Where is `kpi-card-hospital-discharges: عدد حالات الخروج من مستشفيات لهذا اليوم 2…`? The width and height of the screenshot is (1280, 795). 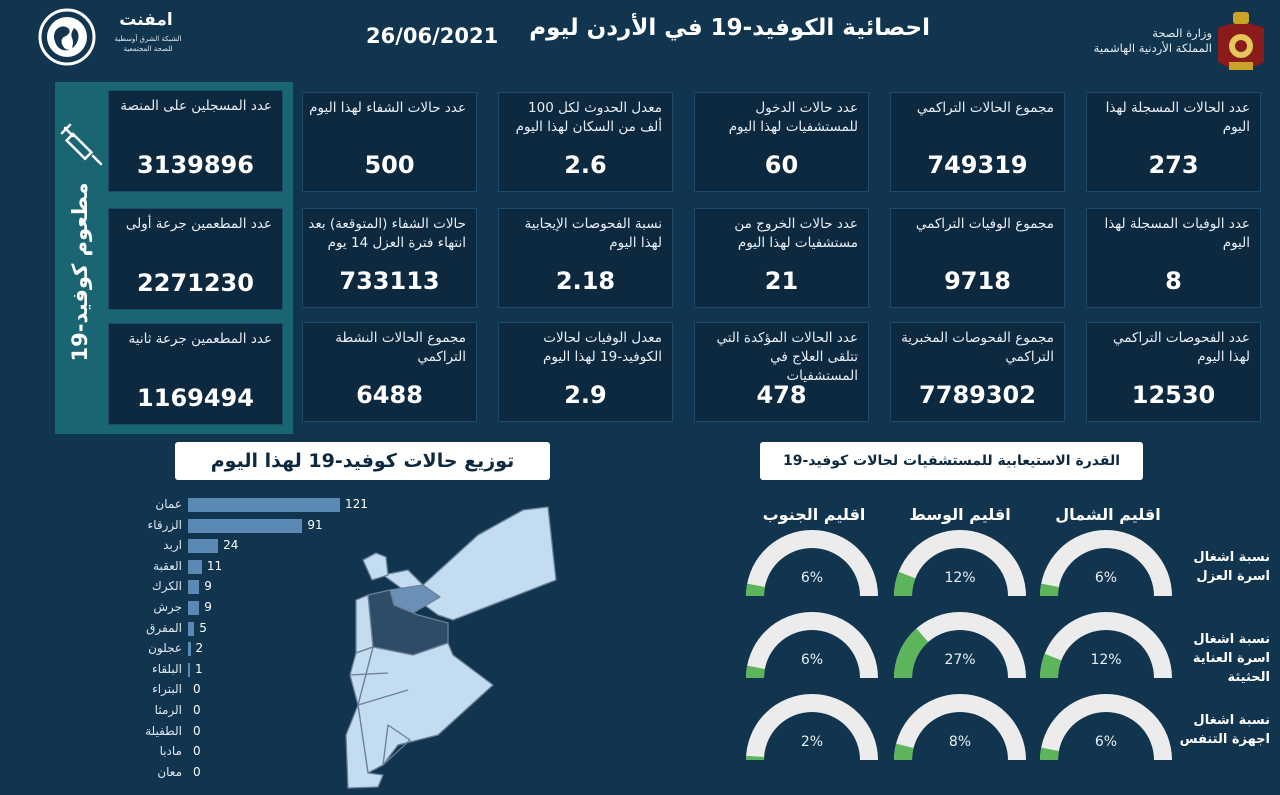
kpi-card-hospital-discharges: عدد حالات الخروج من مستشفيات لهذا اليوم 2… is located at coordinates (781, 258).